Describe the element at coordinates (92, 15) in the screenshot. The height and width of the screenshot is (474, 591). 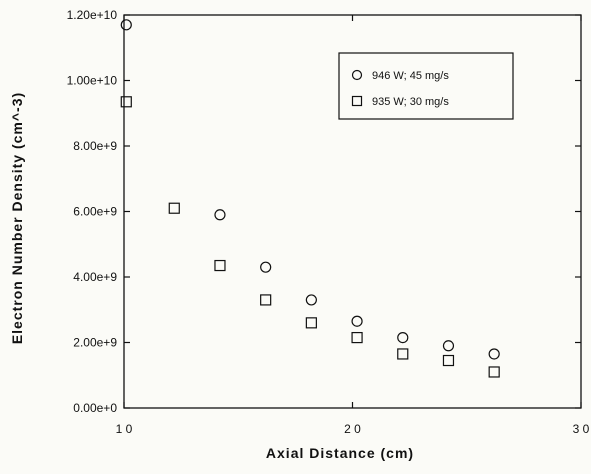
I see `y-tick-label: 1.20e+10` at that location.